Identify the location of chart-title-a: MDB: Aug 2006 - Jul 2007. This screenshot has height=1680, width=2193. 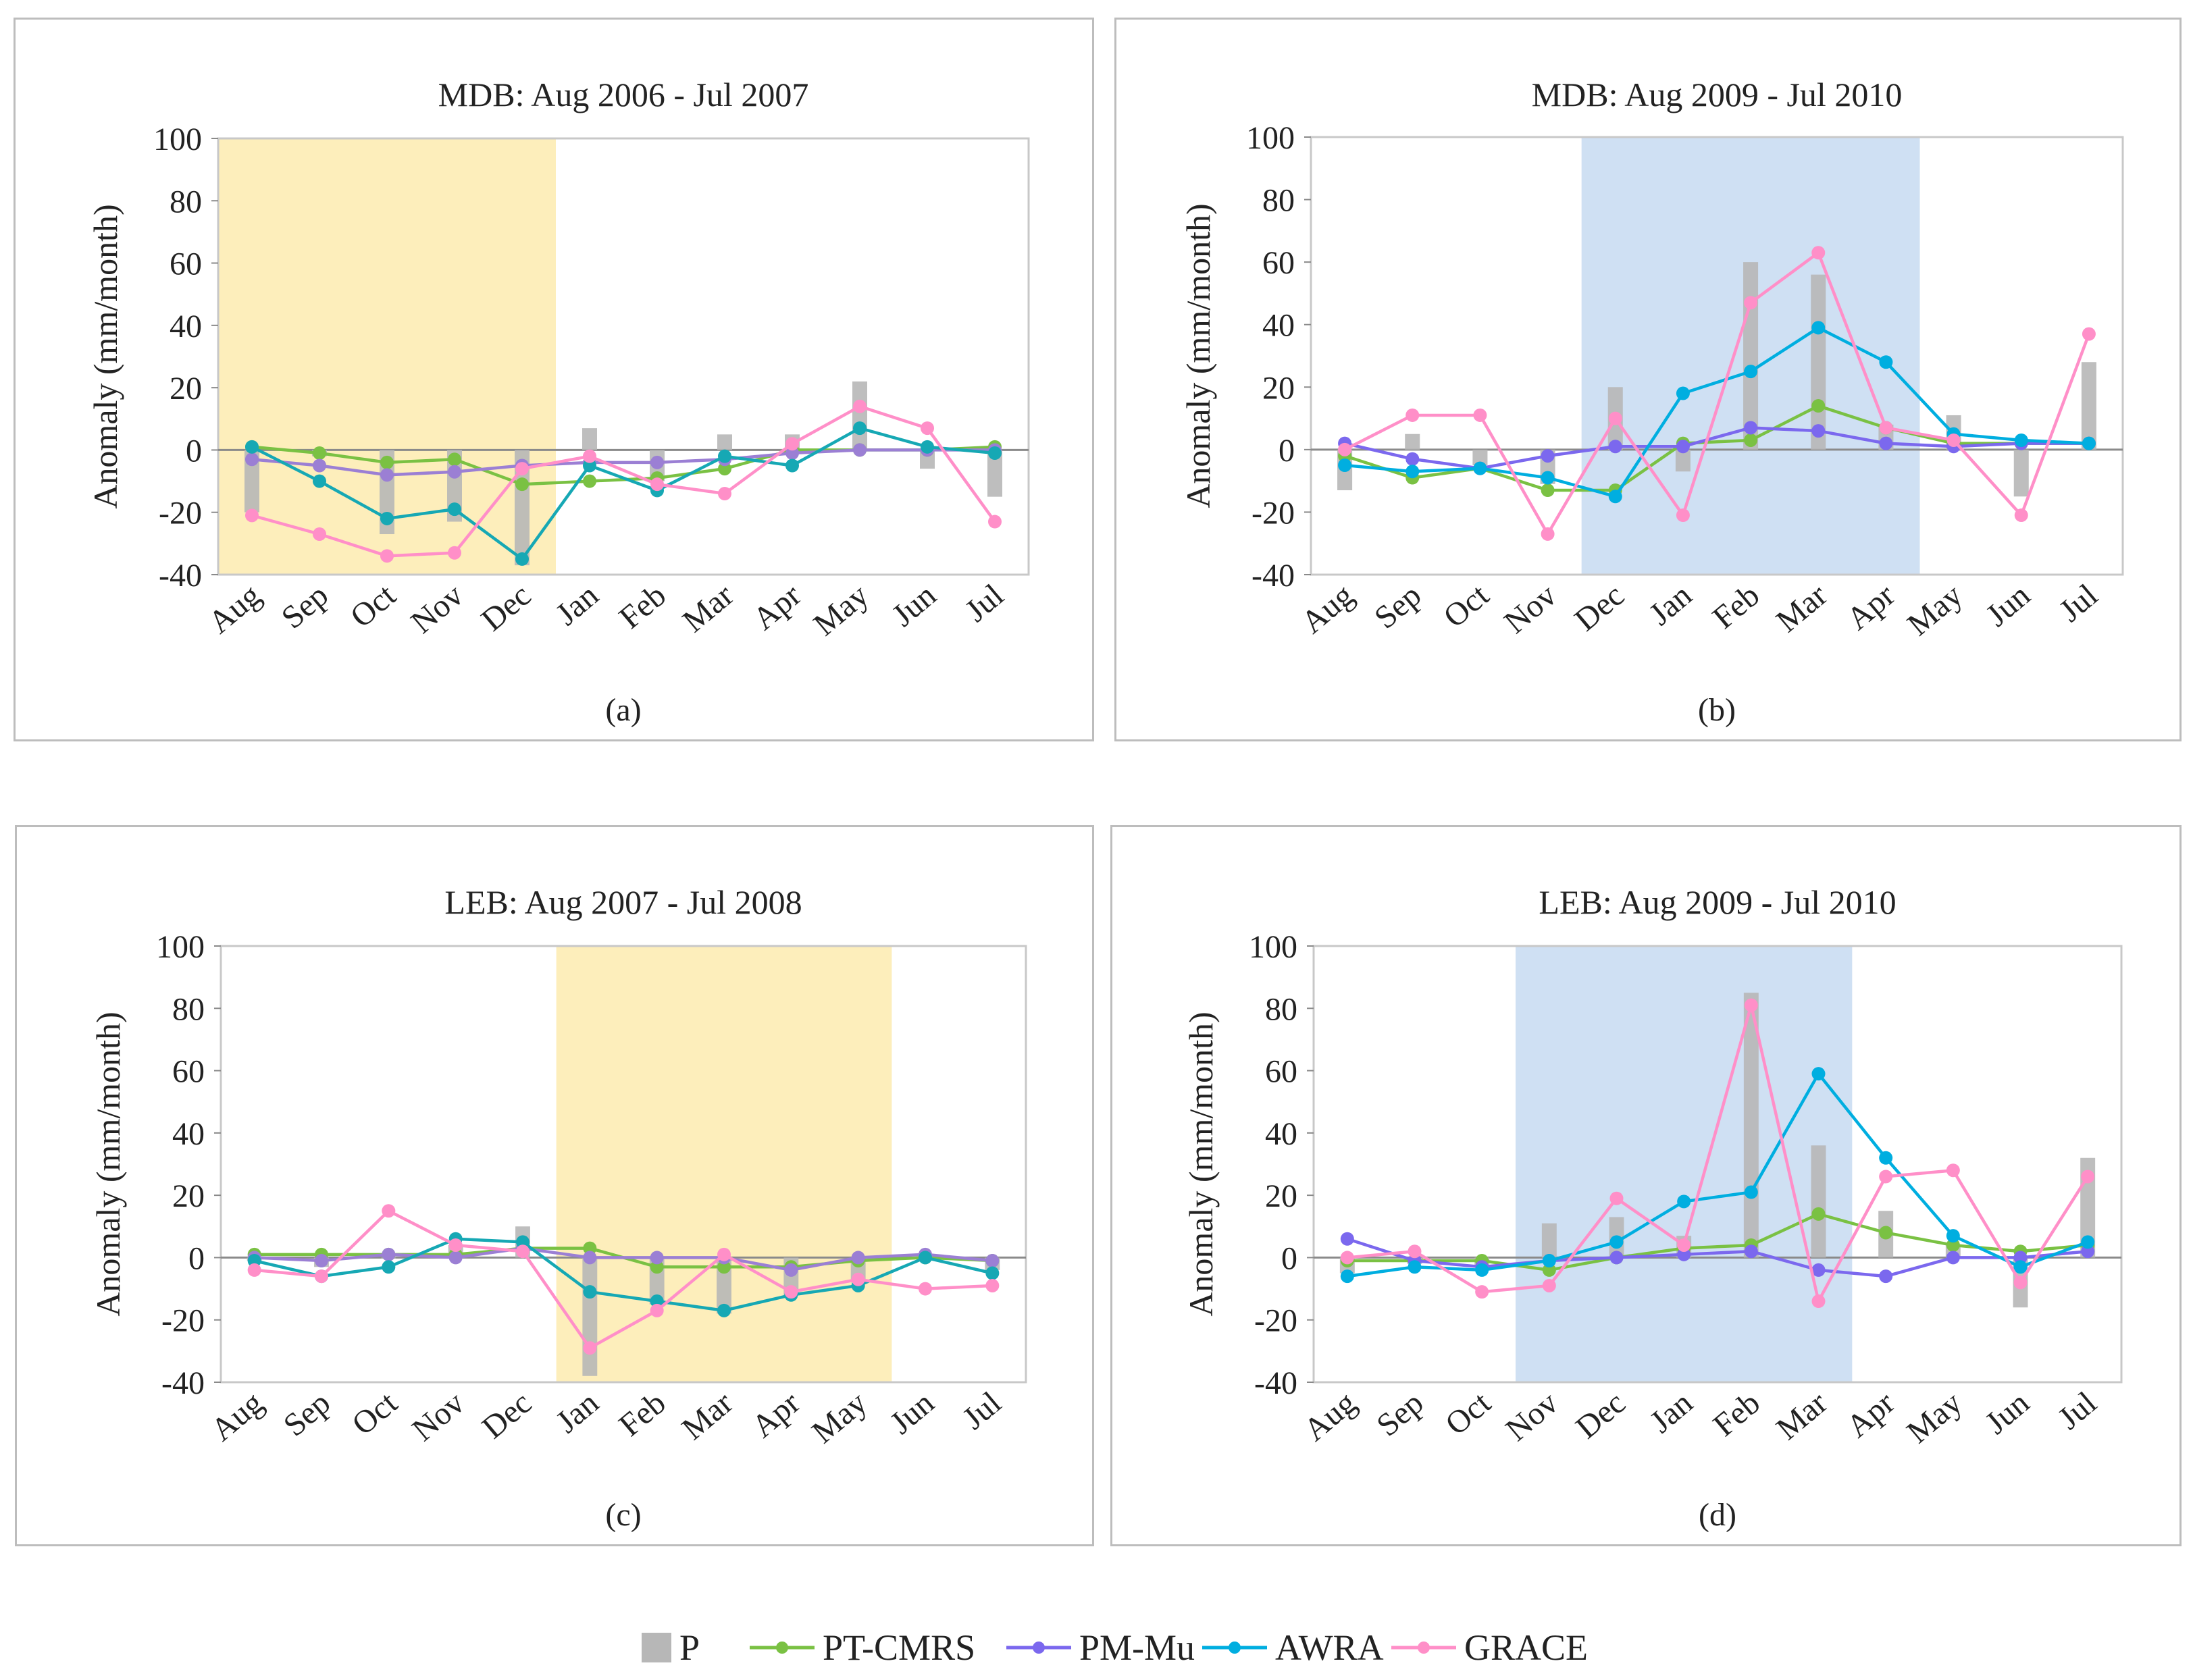
(623, 95).